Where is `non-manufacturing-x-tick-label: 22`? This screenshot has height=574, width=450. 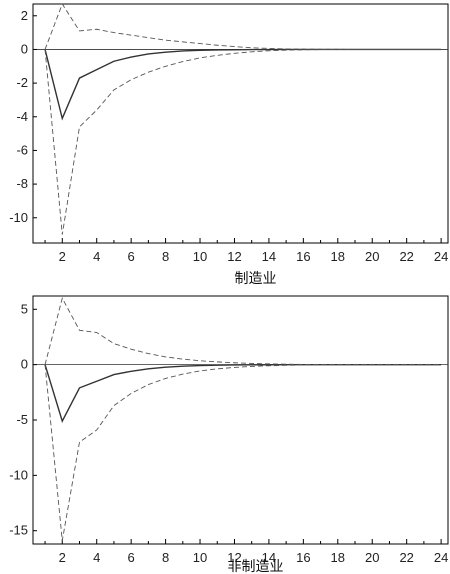 non-manufacturing-x-tick-label: 22 is located at coordinates (406, 557).